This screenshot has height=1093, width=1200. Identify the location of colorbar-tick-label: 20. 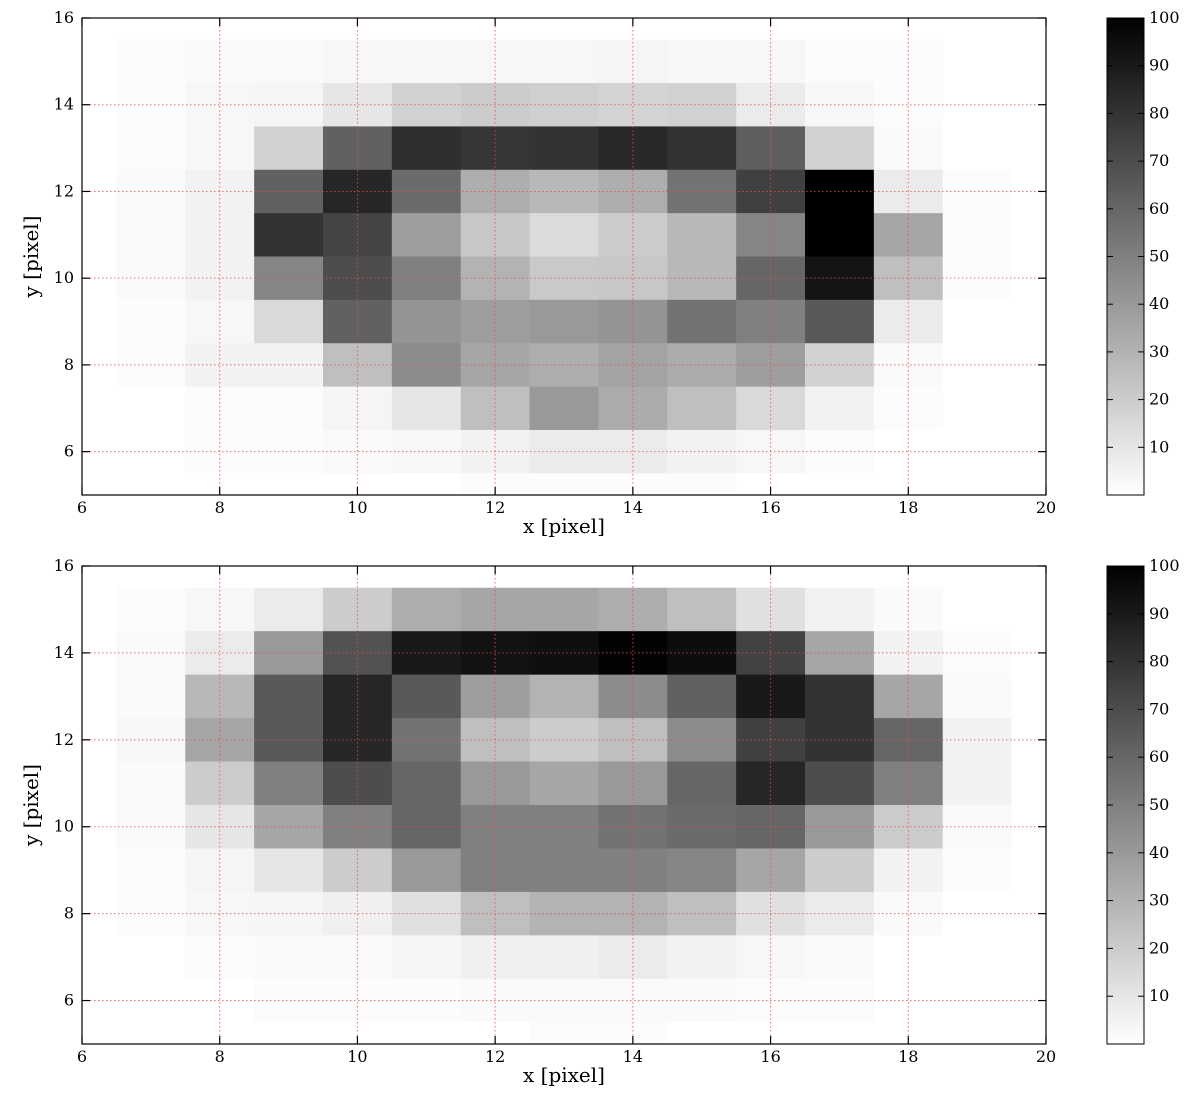
(1159, 947).